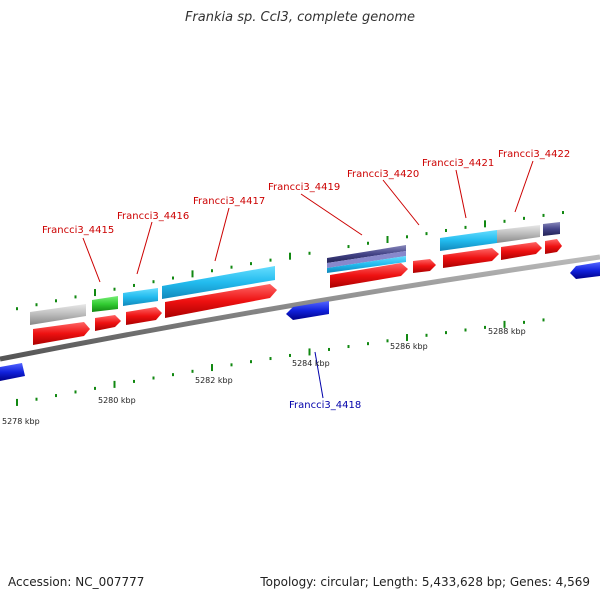  What do you see at coordinates (78, 230) in the screenshot?
I see `gene-label: Francci3_4415` at bounding box center [78, 230].